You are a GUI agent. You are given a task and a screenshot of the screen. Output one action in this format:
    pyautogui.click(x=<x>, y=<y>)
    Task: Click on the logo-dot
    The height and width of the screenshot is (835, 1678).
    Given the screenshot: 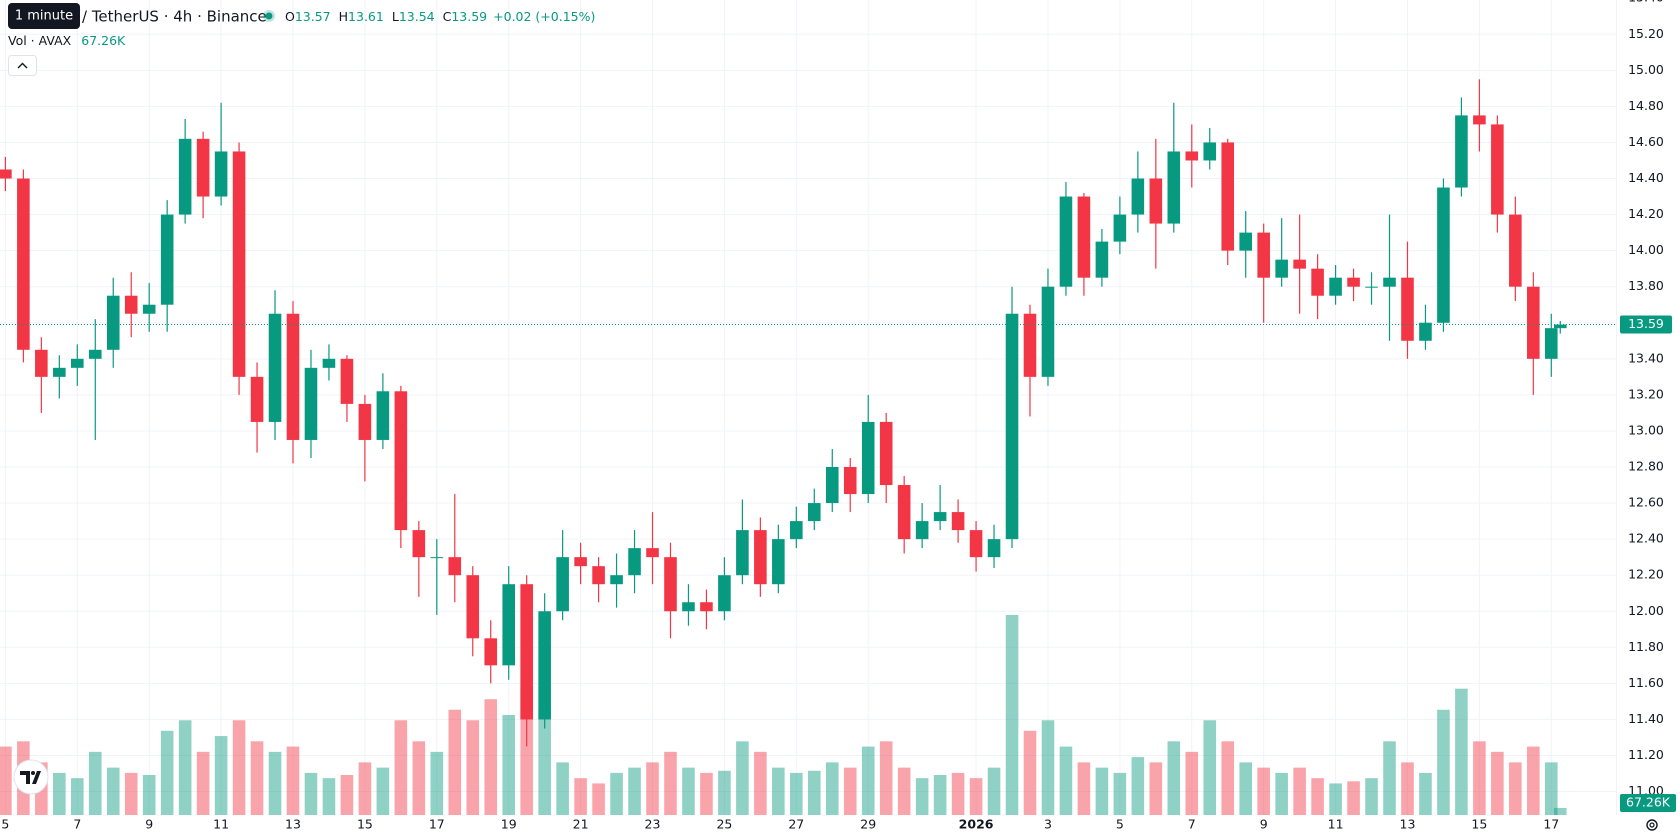 What is the action you would take?
    pyautogui.click(x=33, y=773)
    